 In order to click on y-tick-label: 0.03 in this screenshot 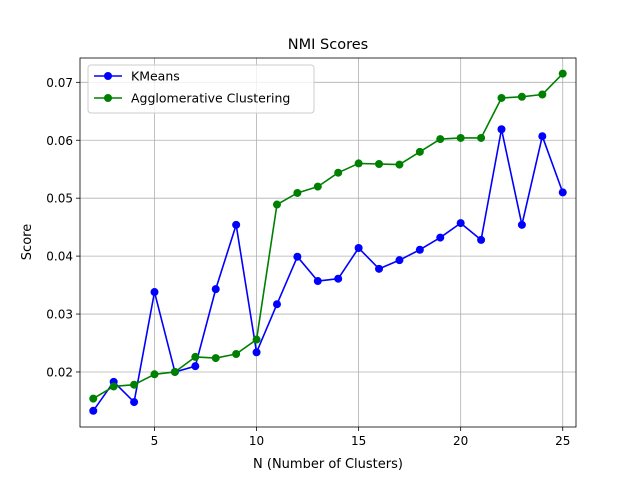, I will do `click(59, 315)`.